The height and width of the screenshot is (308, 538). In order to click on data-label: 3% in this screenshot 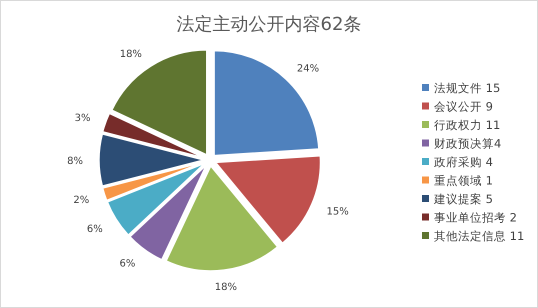, I will do `click(82, 118)`.